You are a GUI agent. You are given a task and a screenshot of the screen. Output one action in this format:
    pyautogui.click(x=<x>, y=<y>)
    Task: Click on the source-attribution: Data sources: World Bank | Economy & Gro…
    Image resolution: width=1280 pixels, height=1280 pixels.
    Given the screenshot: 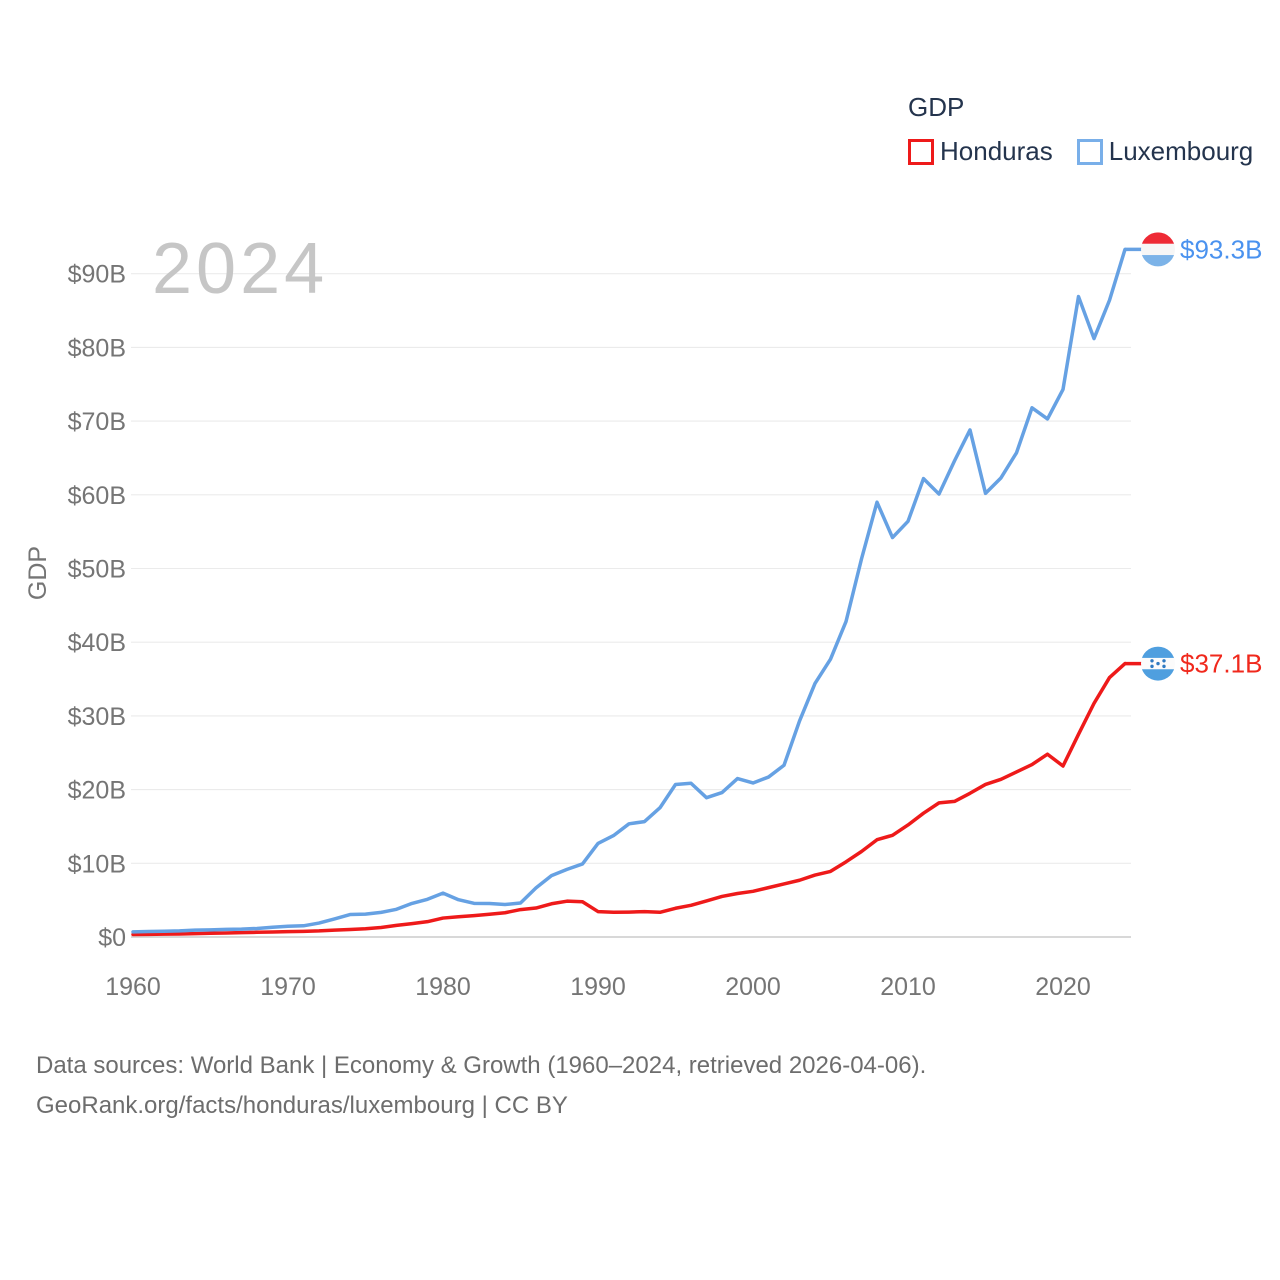 What is the action you would take?
    pyautogui.click(x=481, y=1086)
    